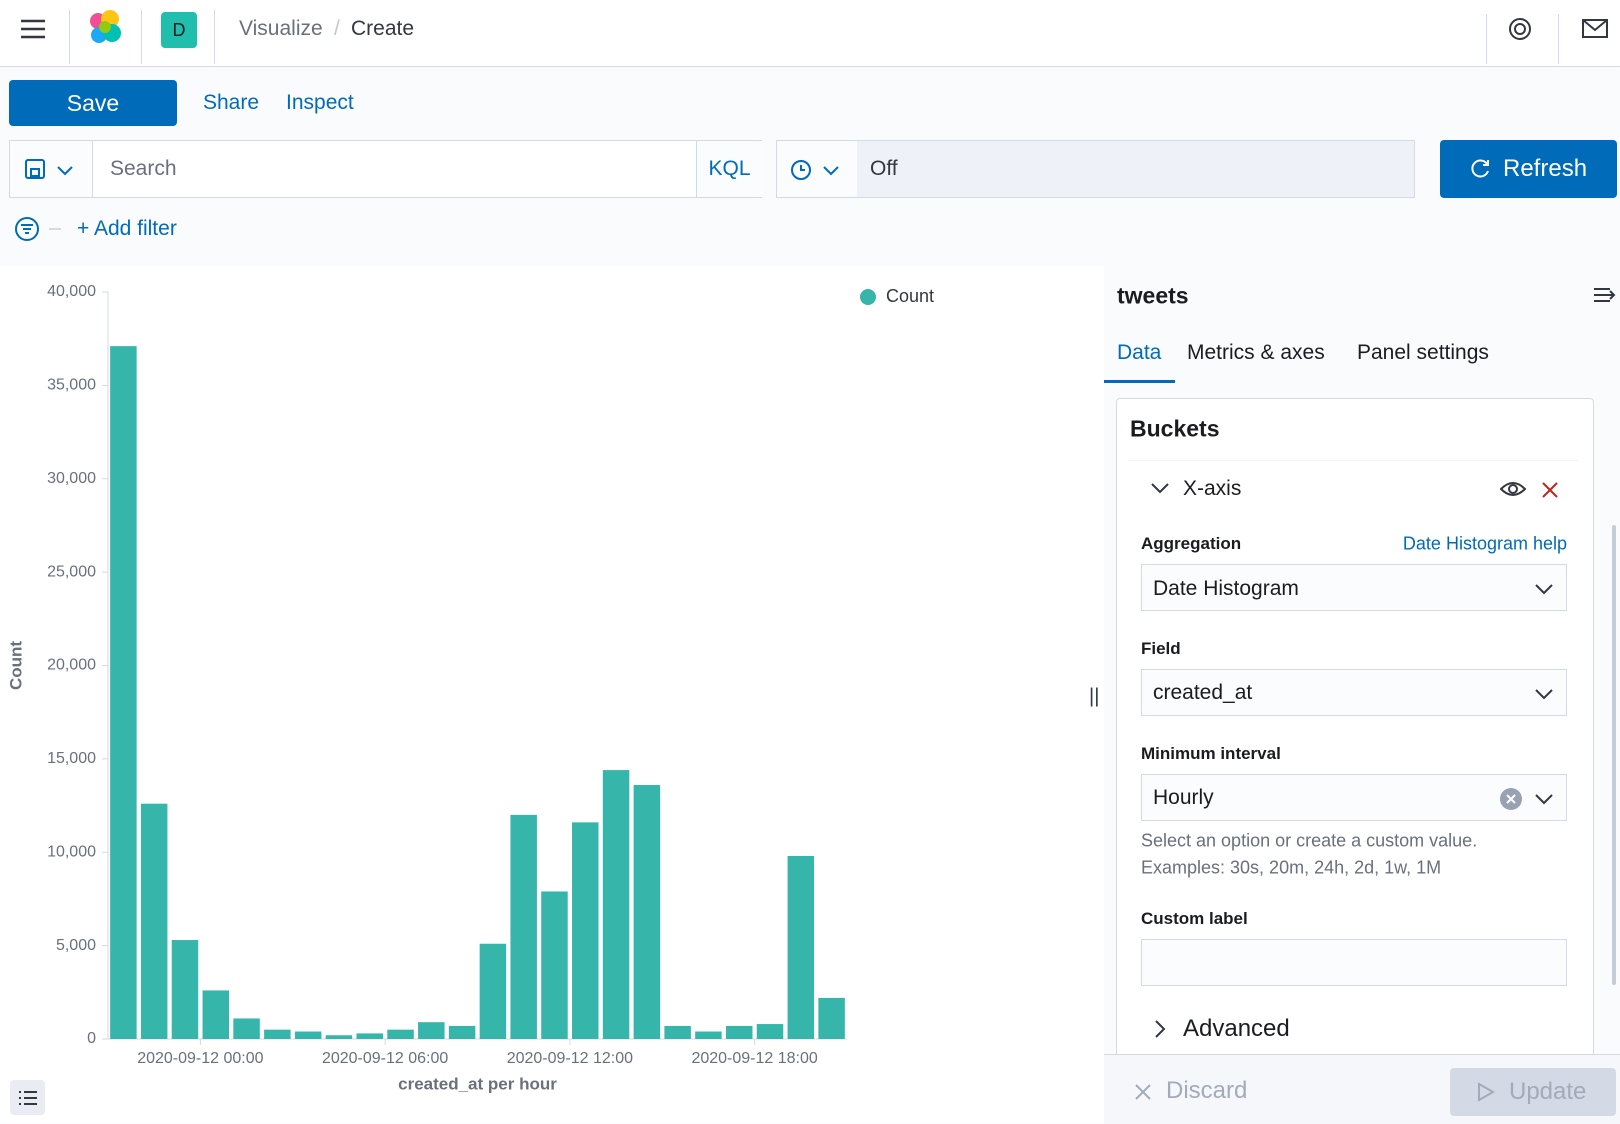  I want to click on y-tick-label: 20,000, so click(71, 665).